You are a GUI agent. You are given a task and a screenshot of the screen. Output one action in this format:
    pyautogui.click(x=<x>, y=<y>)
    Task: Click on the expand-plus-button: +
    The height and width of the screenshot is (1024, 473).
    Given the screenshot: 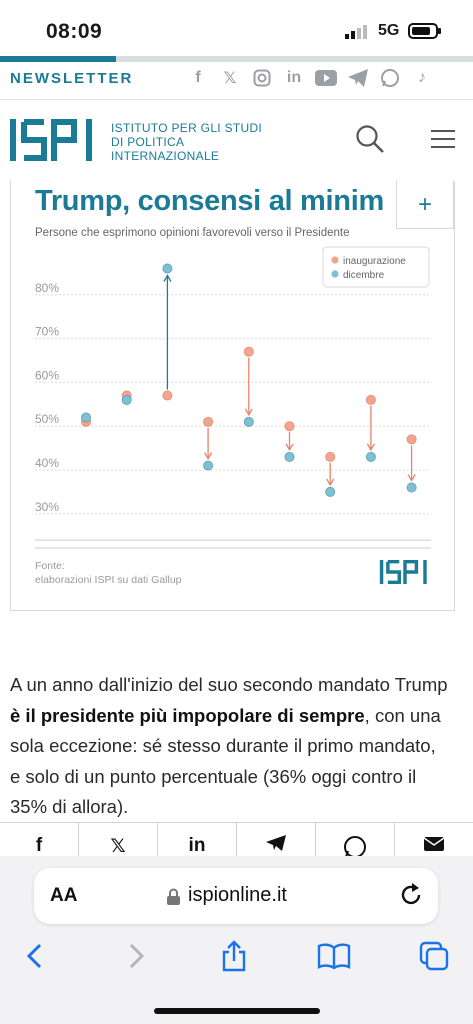 What is the action you would take?
    pyautogui.click(x=425, y=205)
    